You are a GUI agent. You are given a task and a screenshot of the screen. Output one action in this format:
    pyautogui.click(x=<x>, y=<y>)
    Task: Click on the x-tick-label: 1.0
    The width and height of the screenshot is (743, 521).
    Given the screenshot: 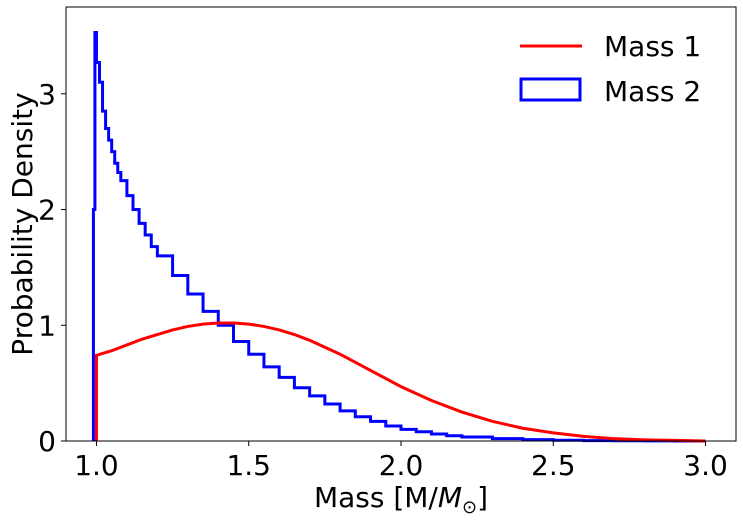 What is the action you would take?
    pyautogui.click(x=96, y=465)
    